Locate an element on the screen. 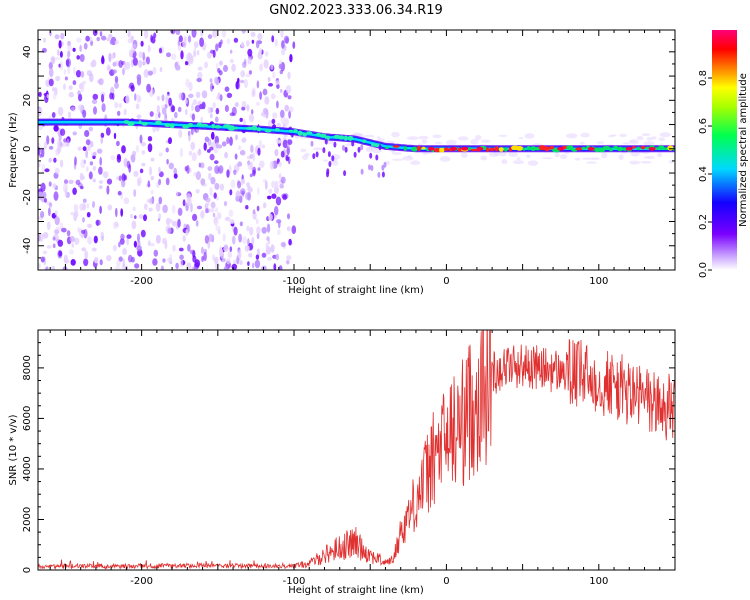 Image resolution: width=750 pixels, height=600 pixels. x-tick-label: 0 is located at coordinates (446, 581).